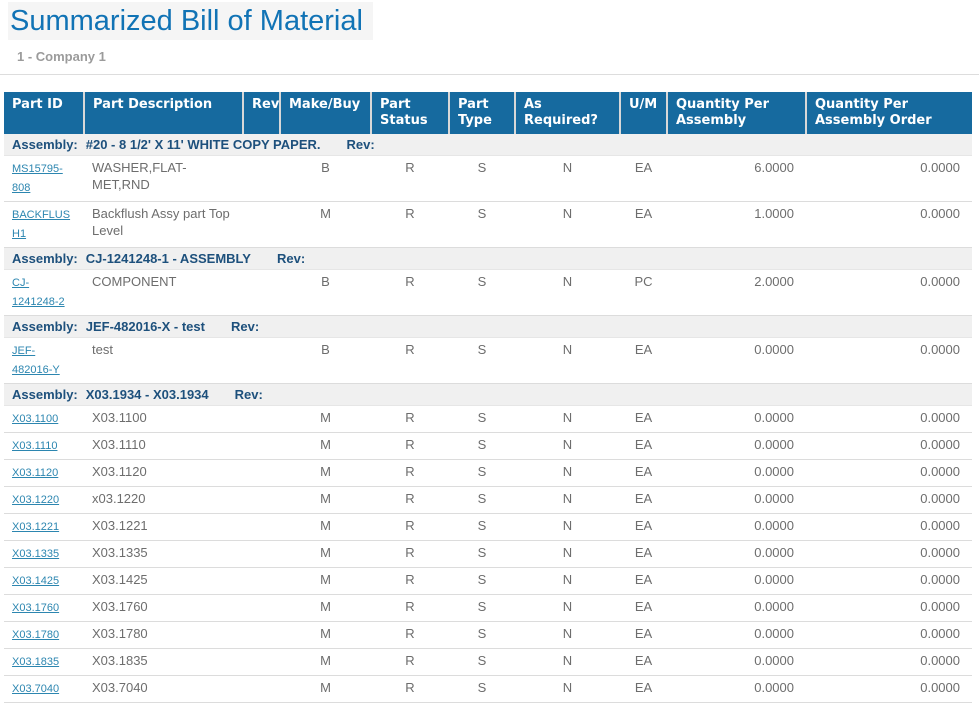 This screenshot has width=979, height=703. I want to click on cell-part-description: X03.1100, so click(163, 419).